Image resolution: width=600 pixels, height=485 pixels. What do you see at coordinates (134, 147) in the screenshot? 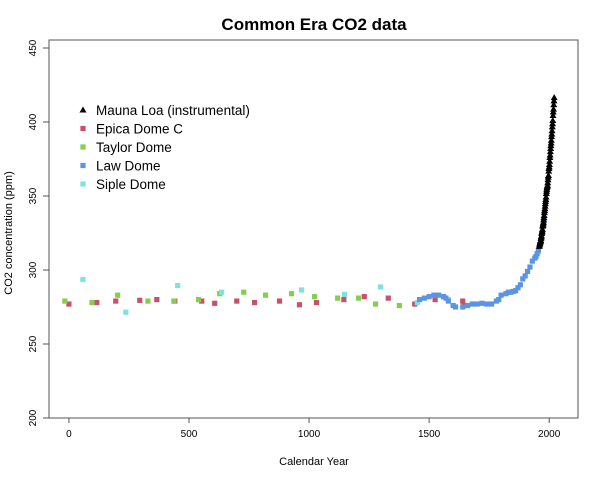
I see `legend-label: Taylor Dome` at bounding box center [134, 147].